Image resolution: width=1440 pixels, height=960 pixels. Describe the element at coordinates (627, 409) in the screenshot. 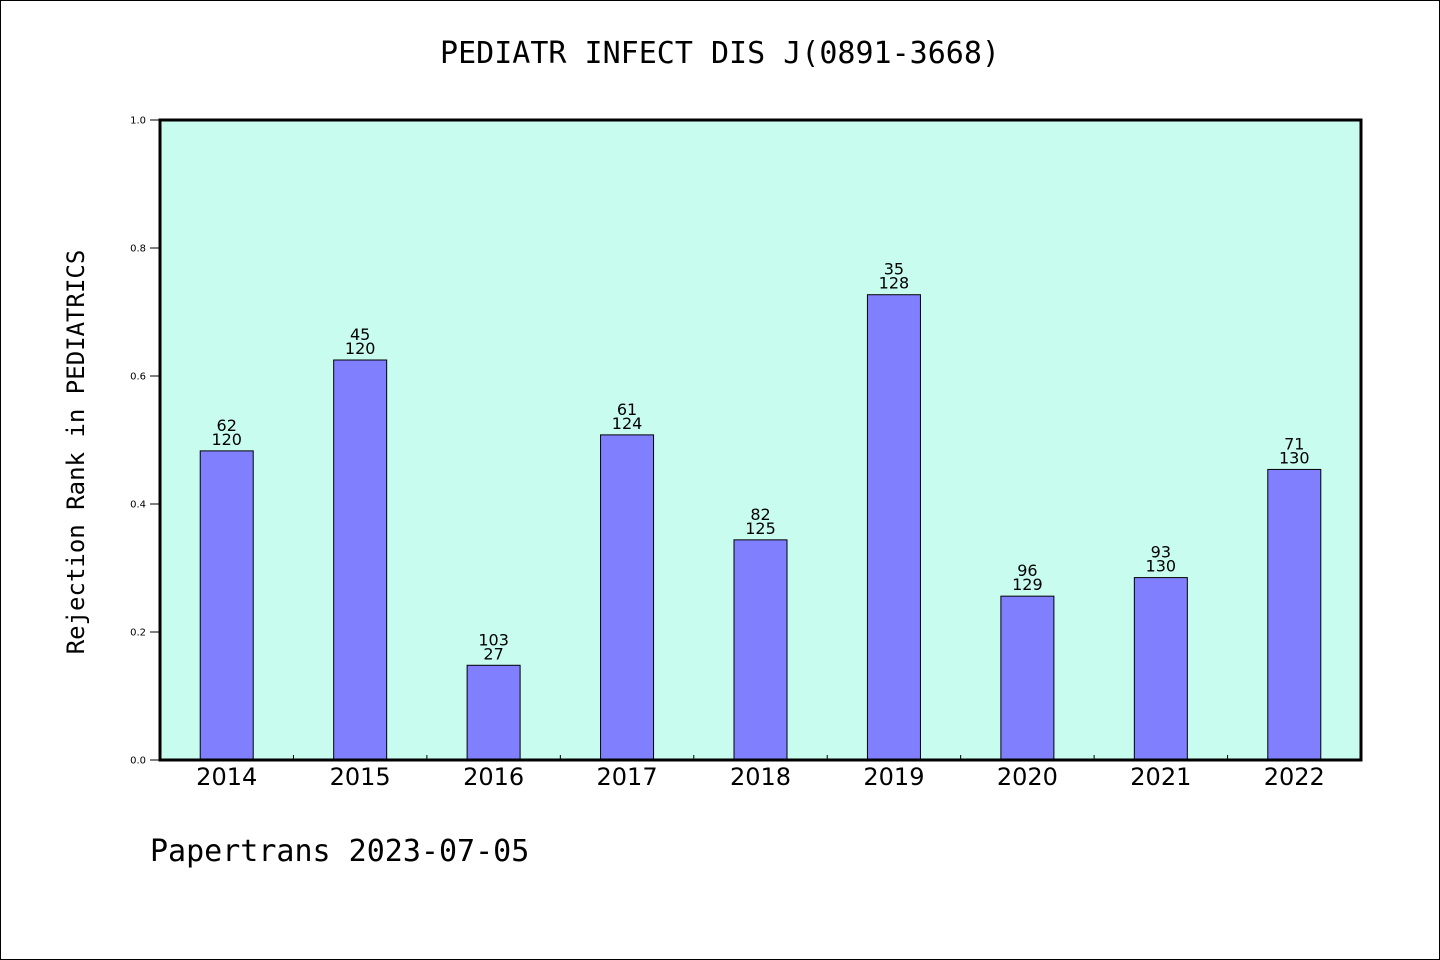

I see `bar-label-top: 61` at that location.